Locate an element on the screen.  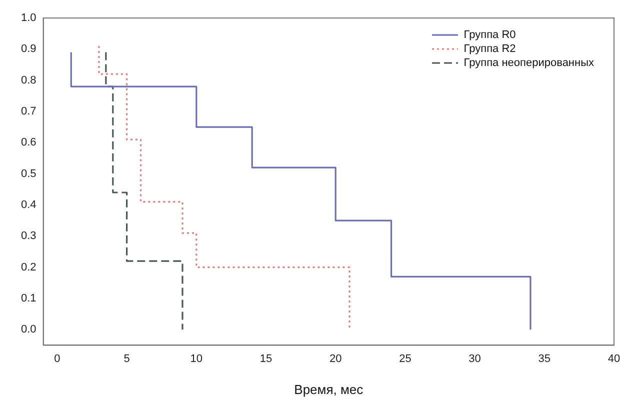
x-tick-label: 30 is located at coordinates (474, 358).